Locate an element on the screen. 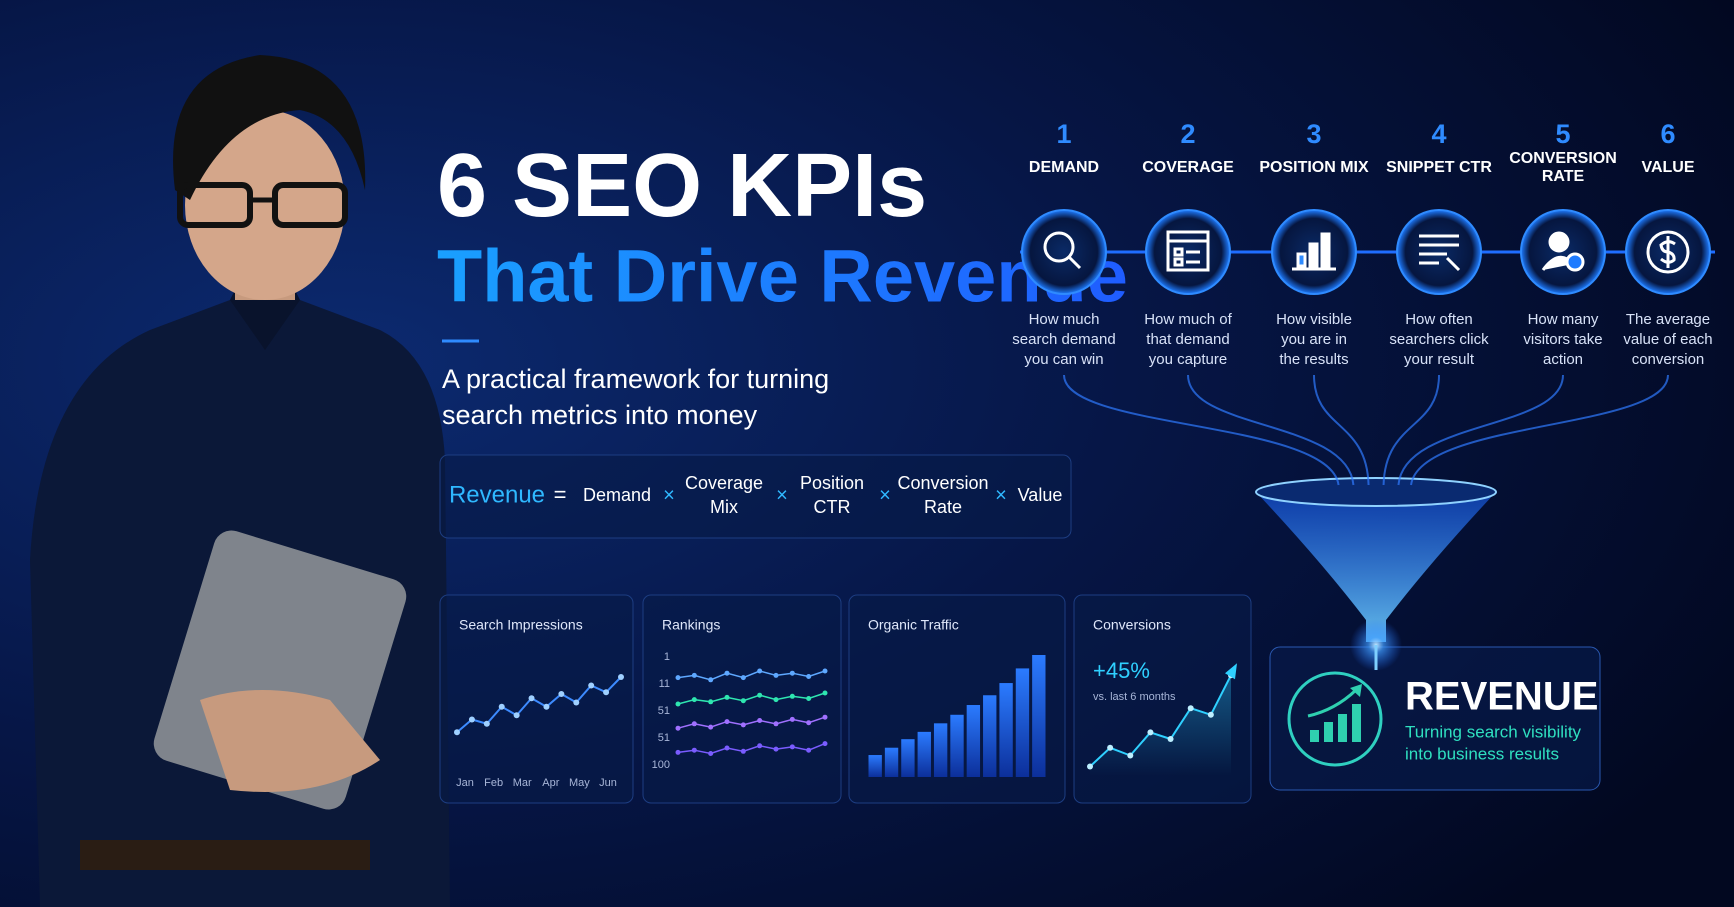  kpi-icon is located at coordinates (1440, 253).